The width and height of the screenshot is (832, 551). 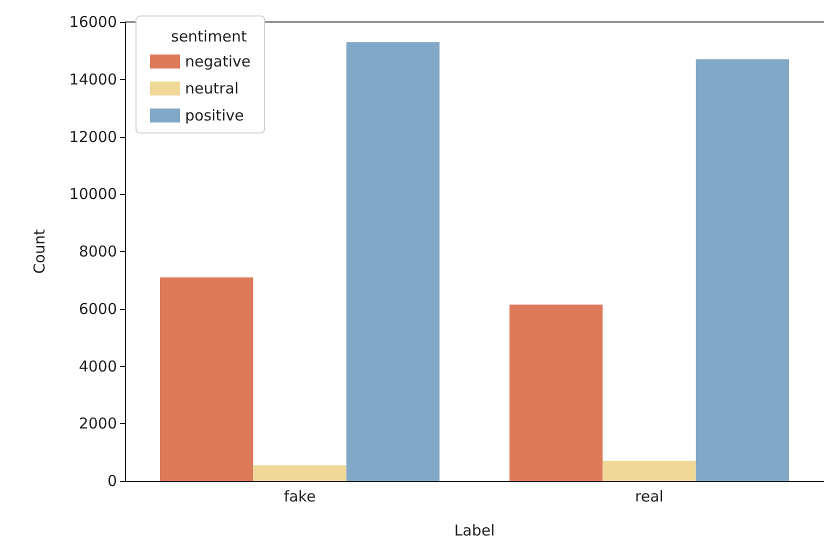 What do you see at coordinates (97, 423) in the screenshot?
I see `y-tick-label: 2000` at bounding box center [97, 423].